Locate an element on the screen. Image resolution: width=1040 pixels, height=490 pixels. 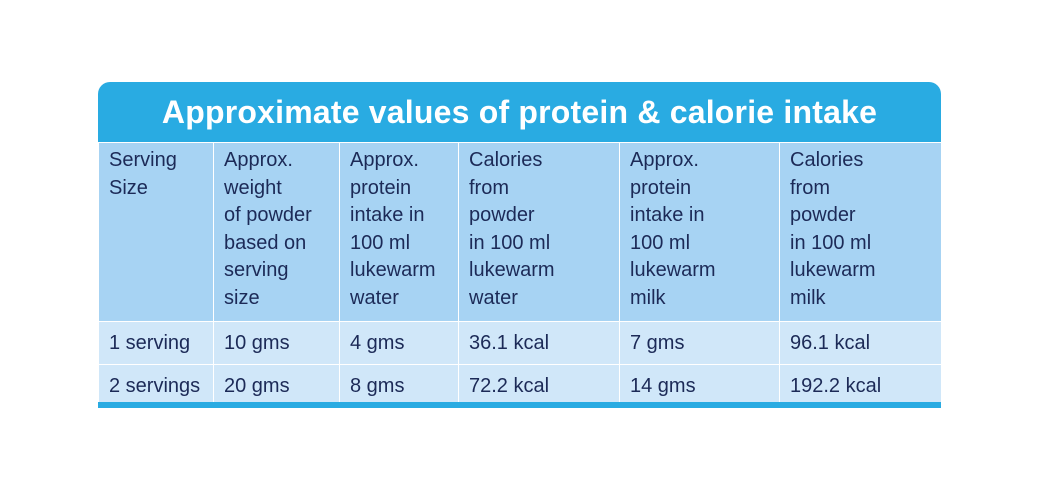
cell-protein-milk: 7 gms is located at coordinates (699, 343).